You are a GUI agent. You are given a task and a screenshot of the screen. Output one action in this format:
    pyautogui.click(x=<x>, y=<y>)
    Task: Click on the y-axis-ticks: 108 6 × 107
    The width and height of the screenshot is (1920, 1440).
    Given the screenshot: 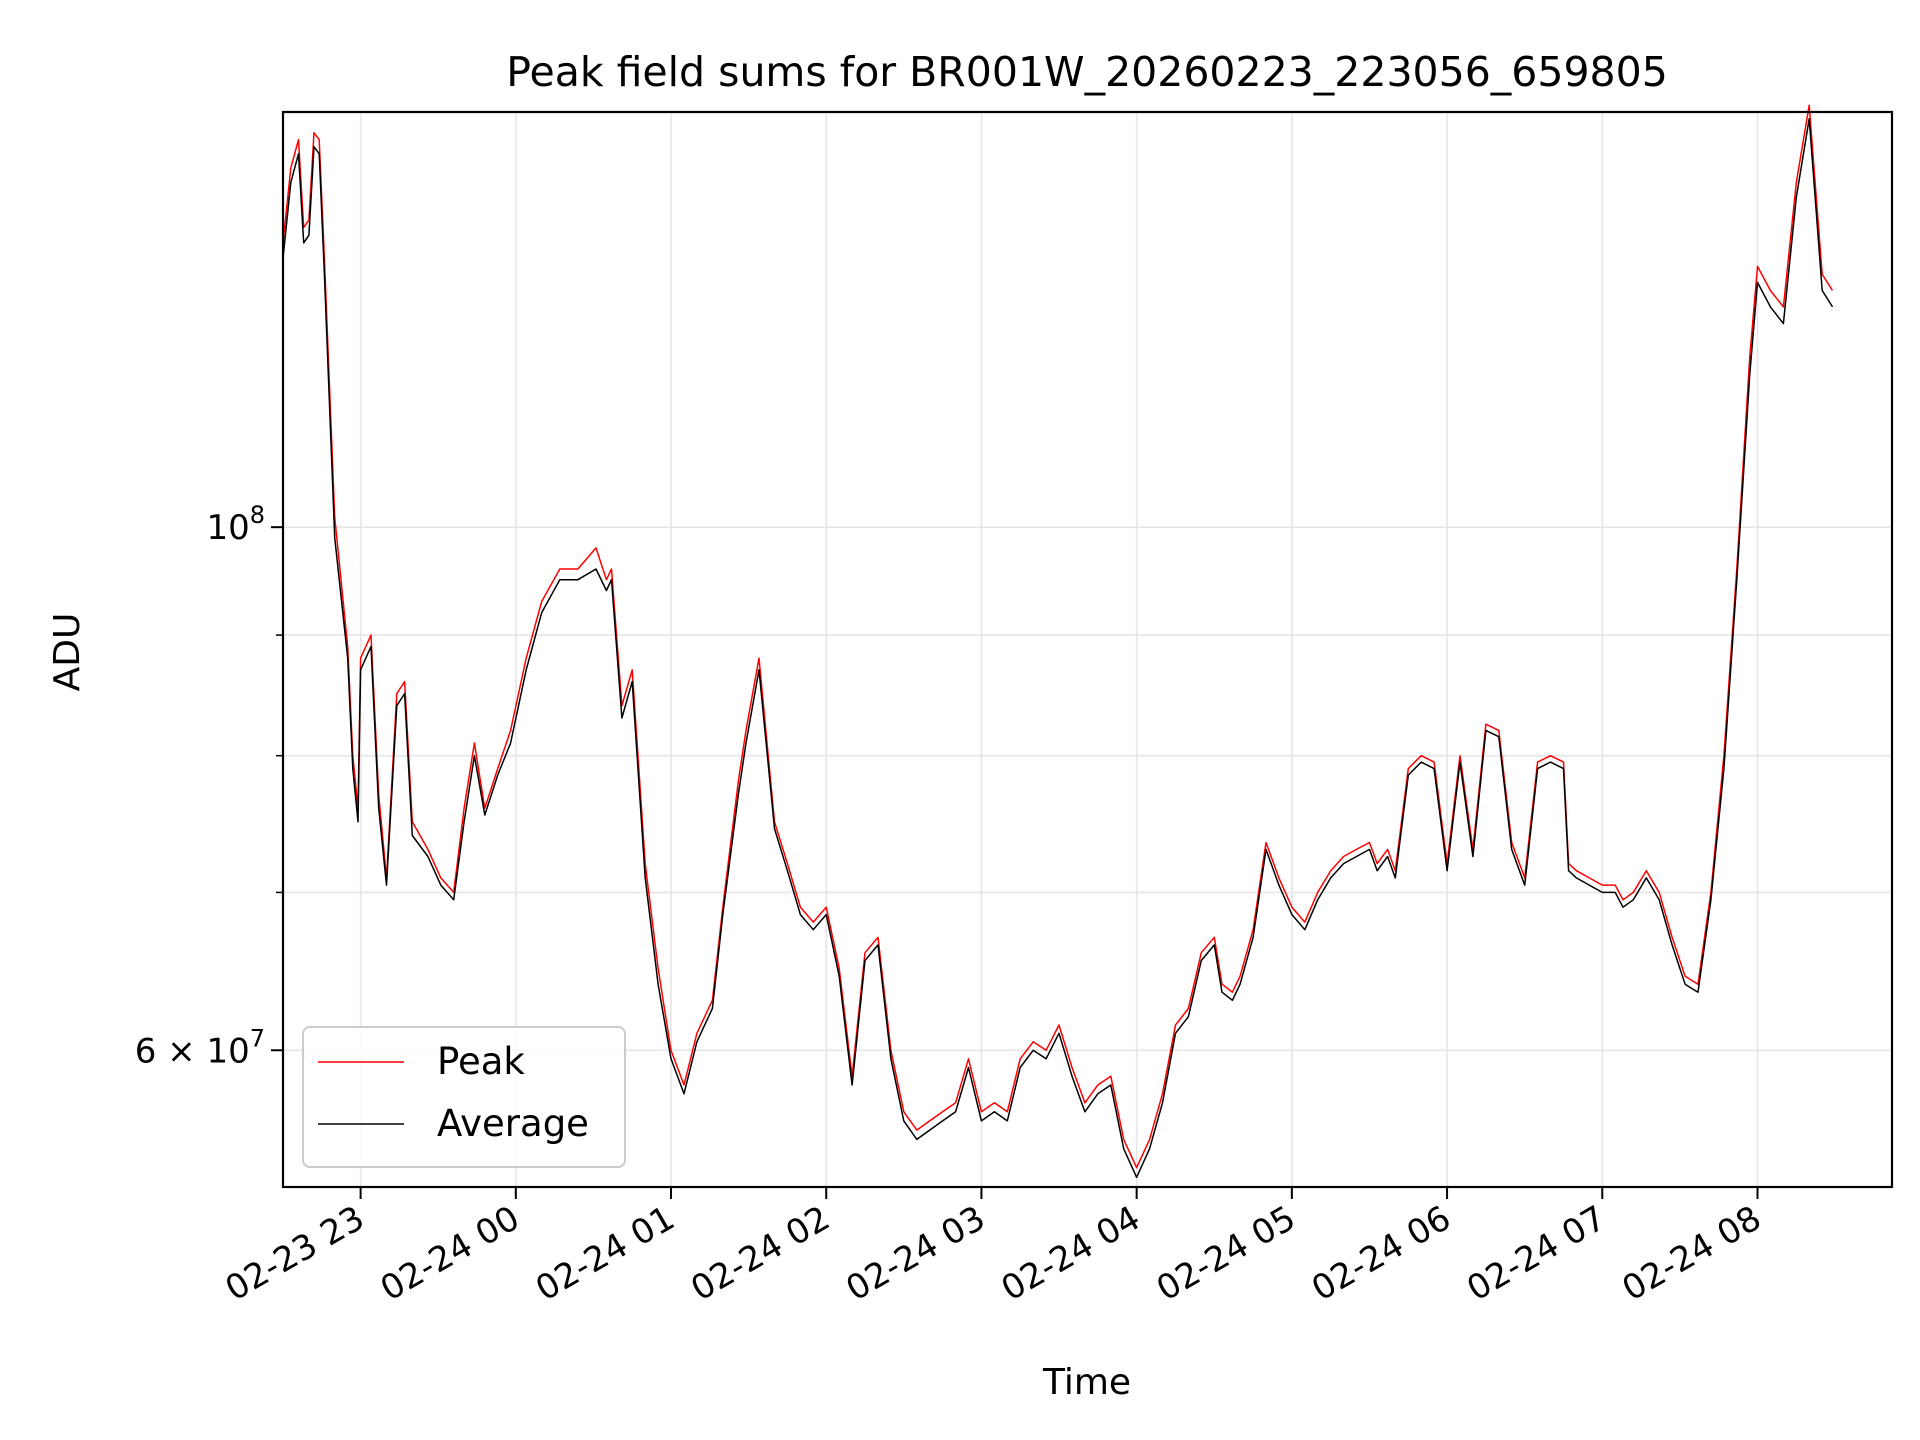 What is the action you would take?
    pyautogui.click(x=209, y=786)
    